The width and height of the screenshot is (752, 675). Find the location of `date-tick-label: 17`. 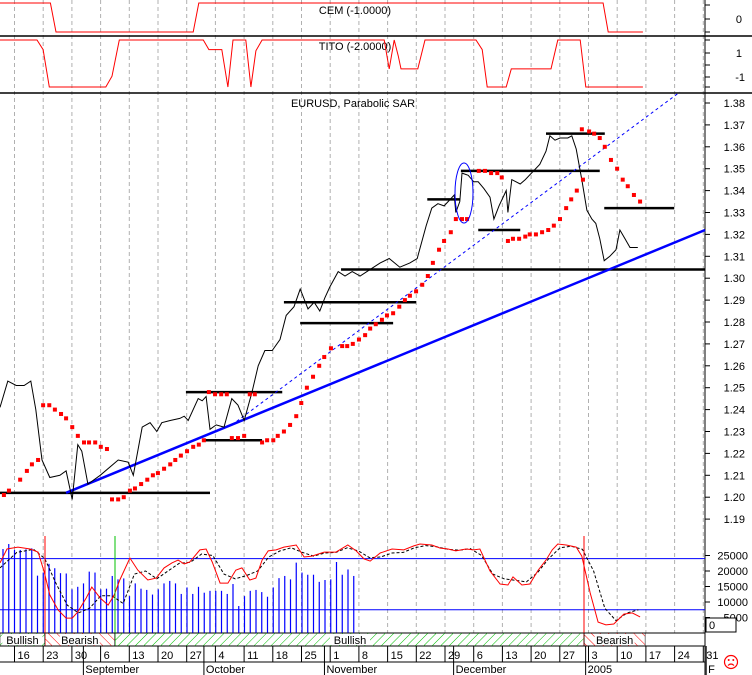

date-tick-label: 17 is located at coordinates (655, 656).